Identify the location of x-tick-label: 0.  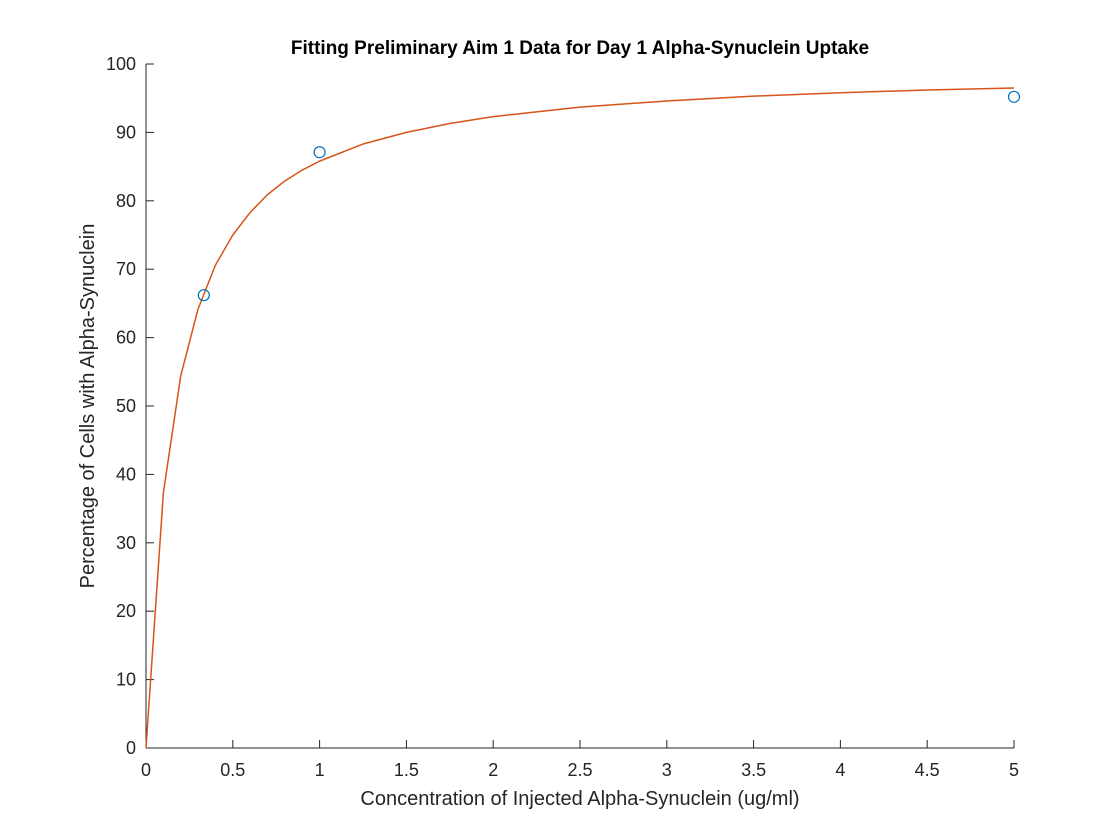
(146, 770).